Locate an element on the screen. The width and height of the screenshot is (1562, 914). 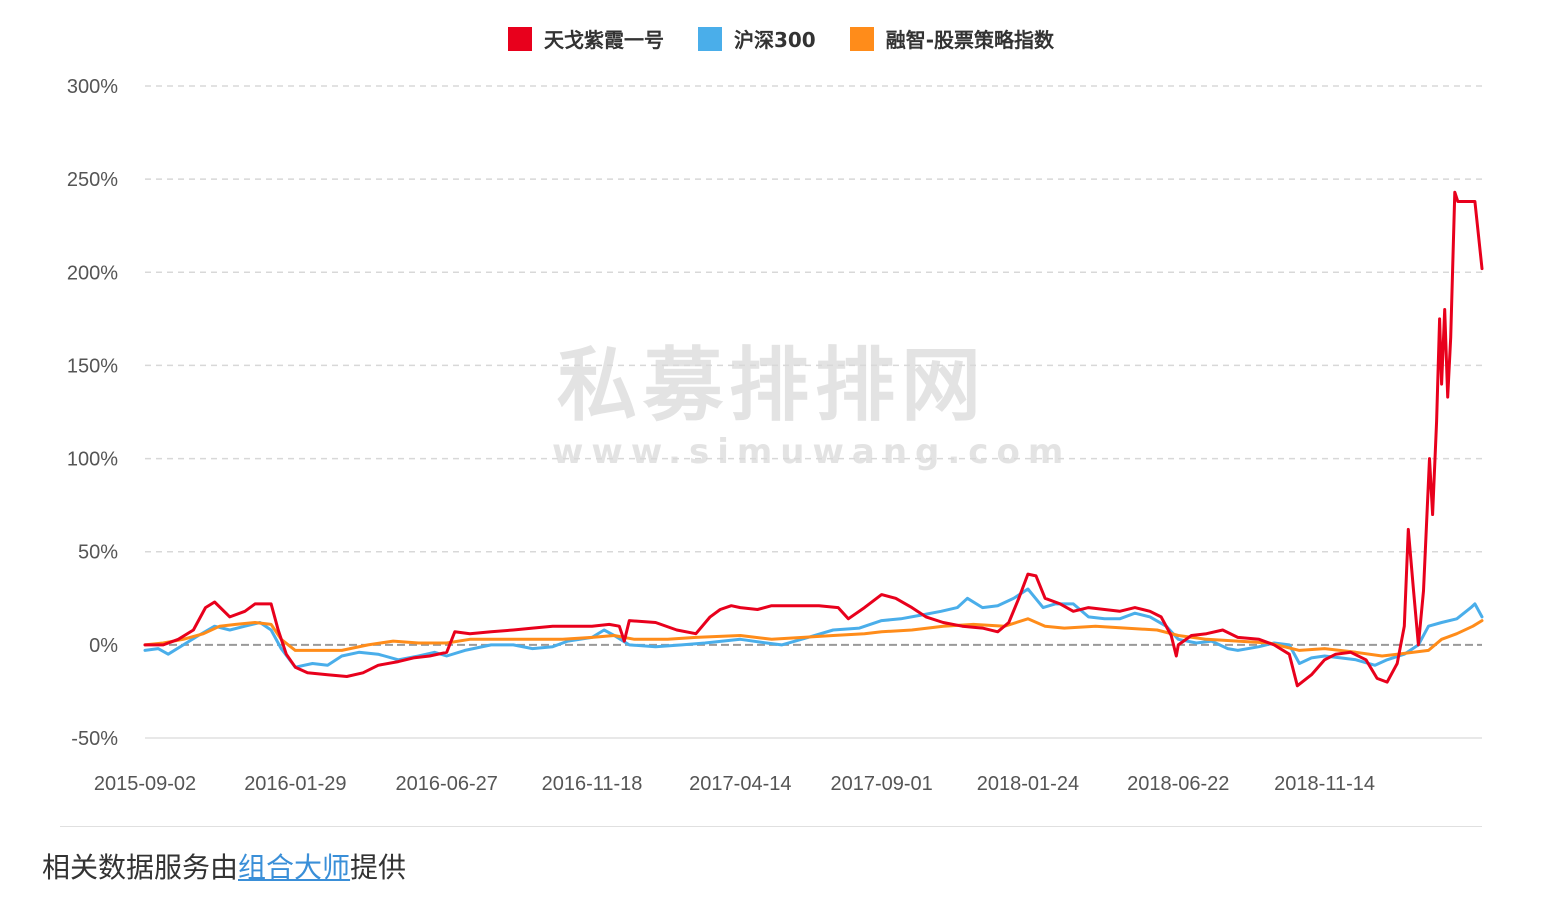
legend-label: 融智-股票策略指数 is located at coordinates (970, 40).